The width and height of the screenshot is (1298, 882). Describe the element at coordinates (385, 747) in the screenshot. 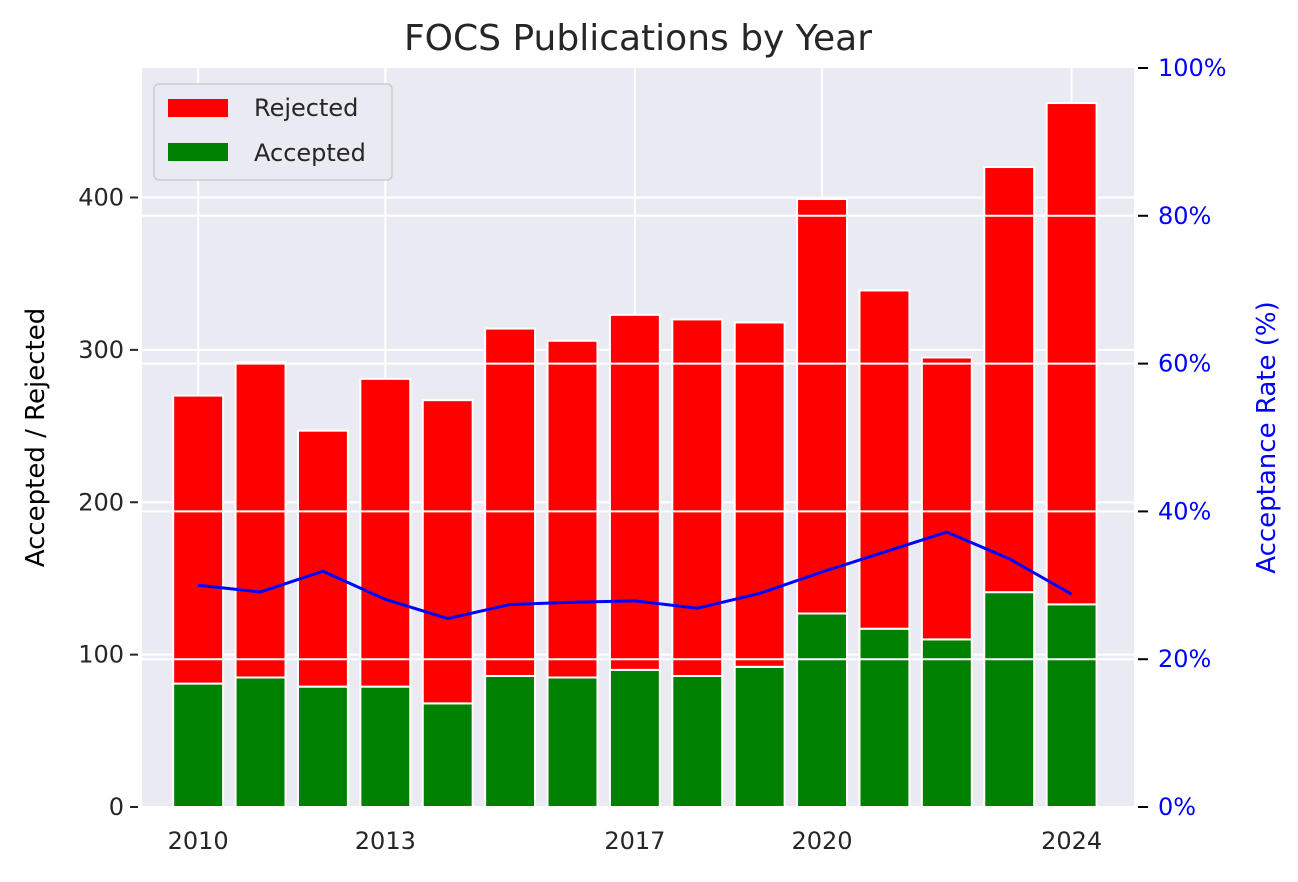

I see `bar-accepted-2013` at that location.